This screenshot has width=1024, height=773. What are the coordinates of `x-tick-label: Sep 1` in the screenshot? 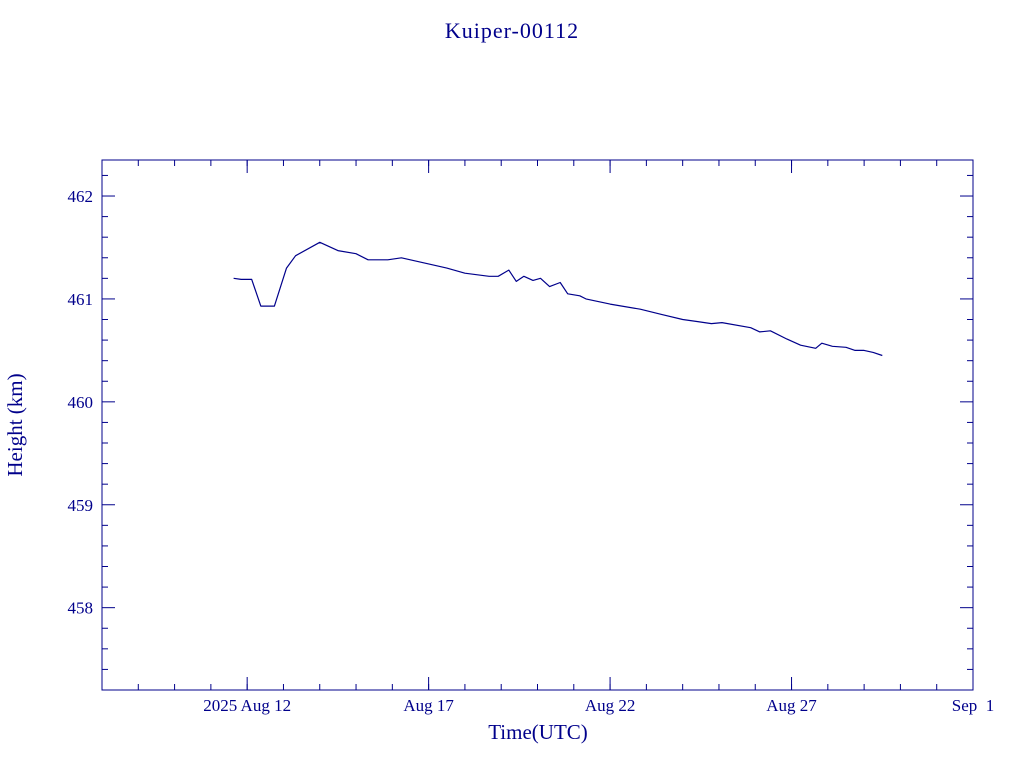 It's located at (973, 705).